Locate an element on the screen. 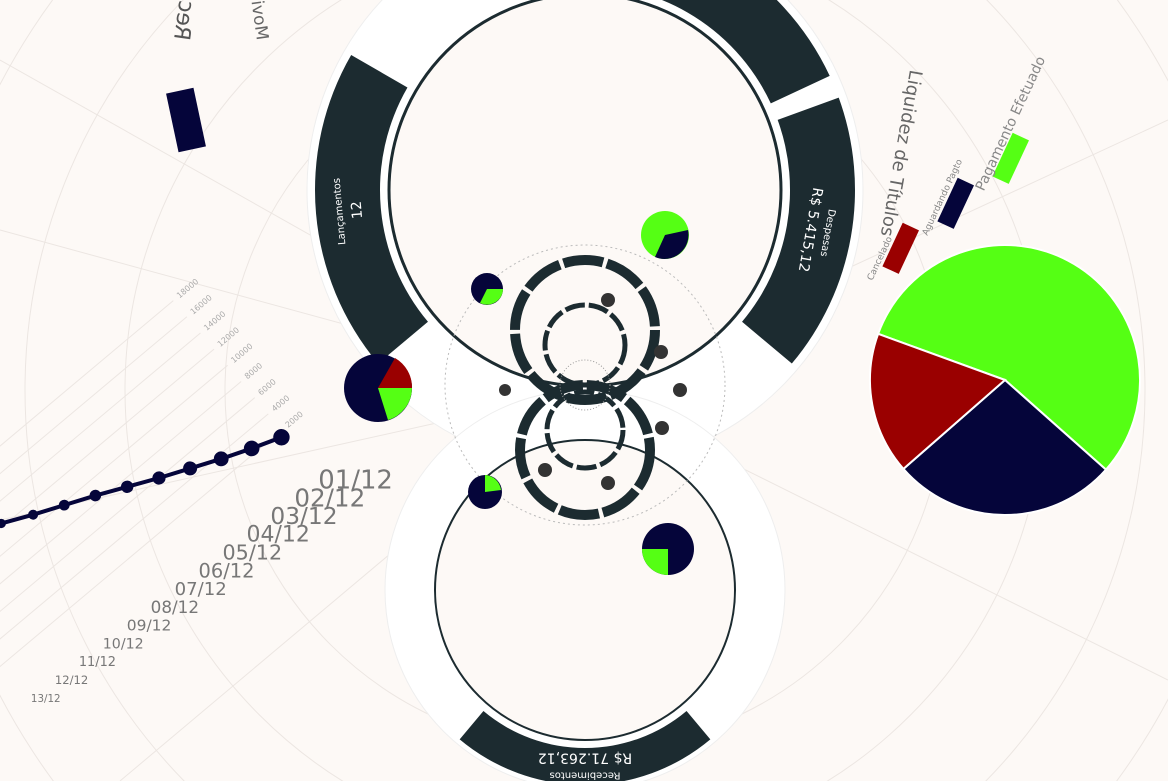  y-tick-label: 6000 is located at coordinates (266, 387).